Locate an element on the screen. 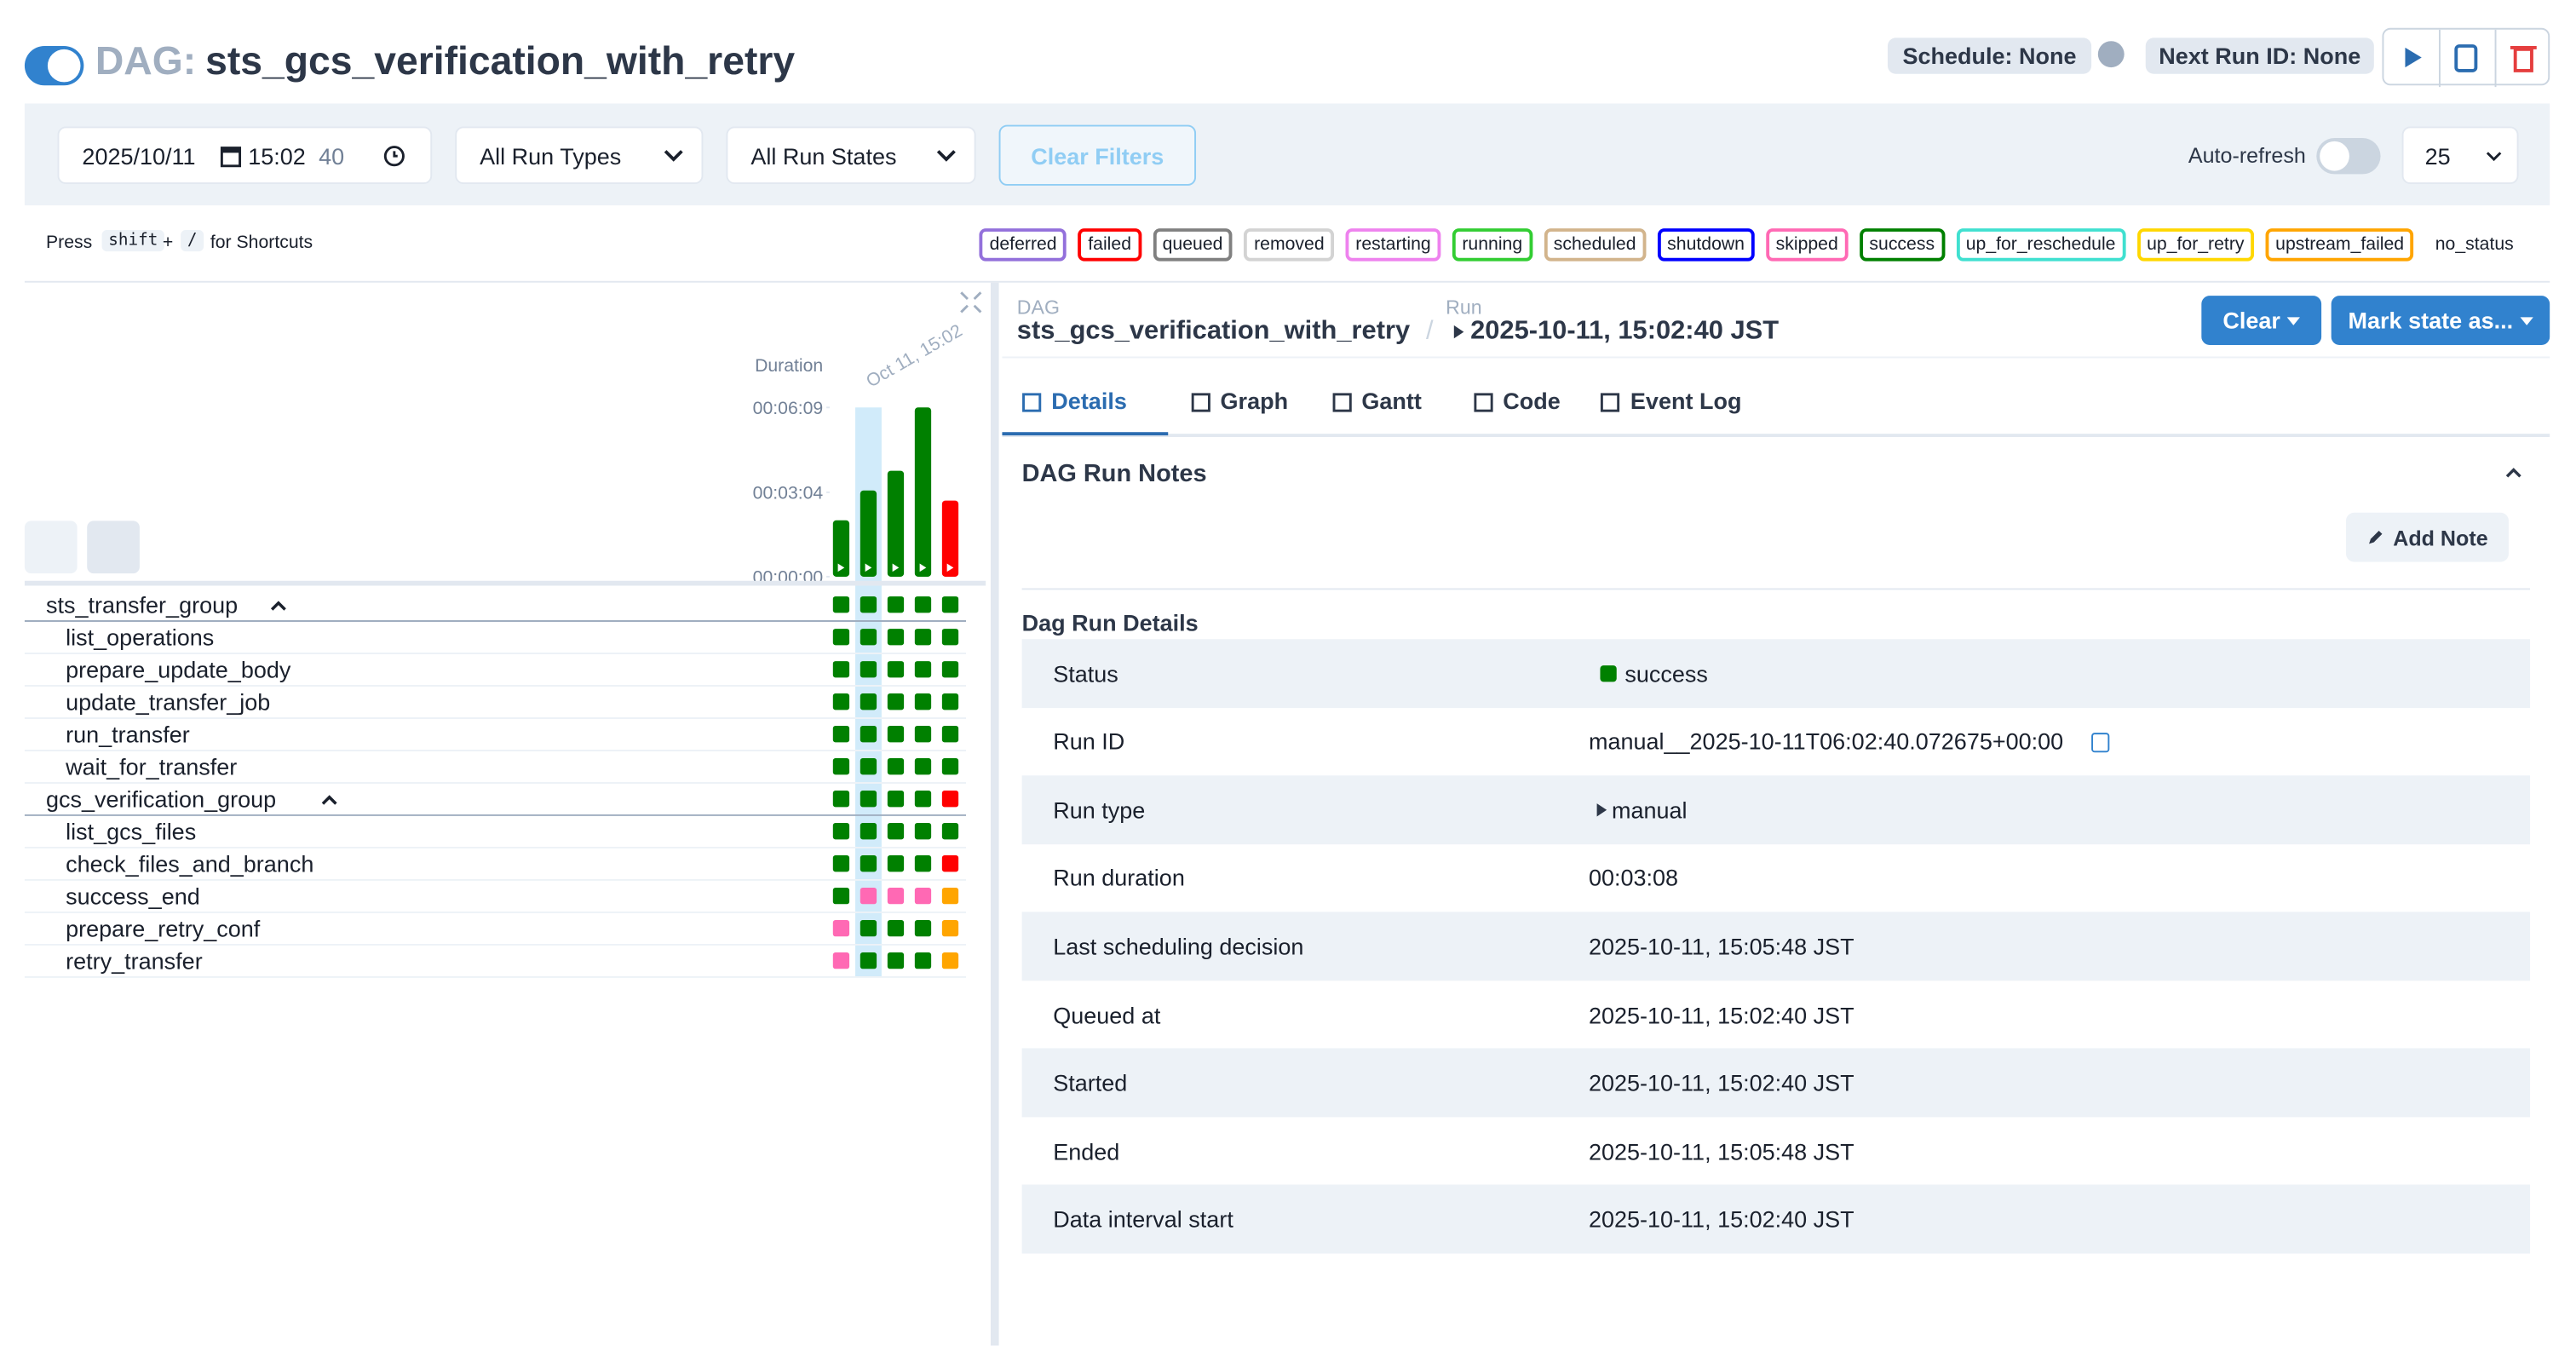 Image resolution: width=2576 pixels, height=1346 pixels. clear-filters: Clear Filters is located at coordinates (1098, 155).